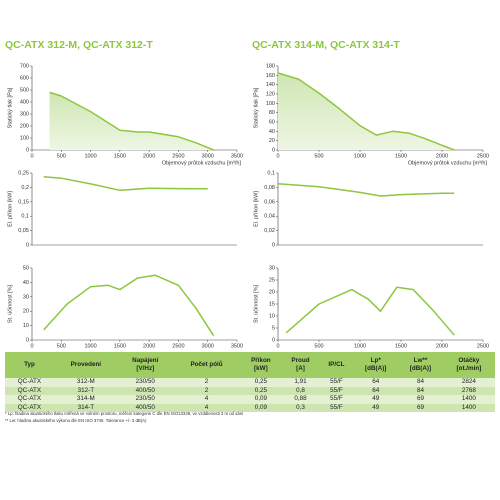 The height and width of the screenshot is (500, 500). I want to click on header-unit: [kW], so click(261, 368).